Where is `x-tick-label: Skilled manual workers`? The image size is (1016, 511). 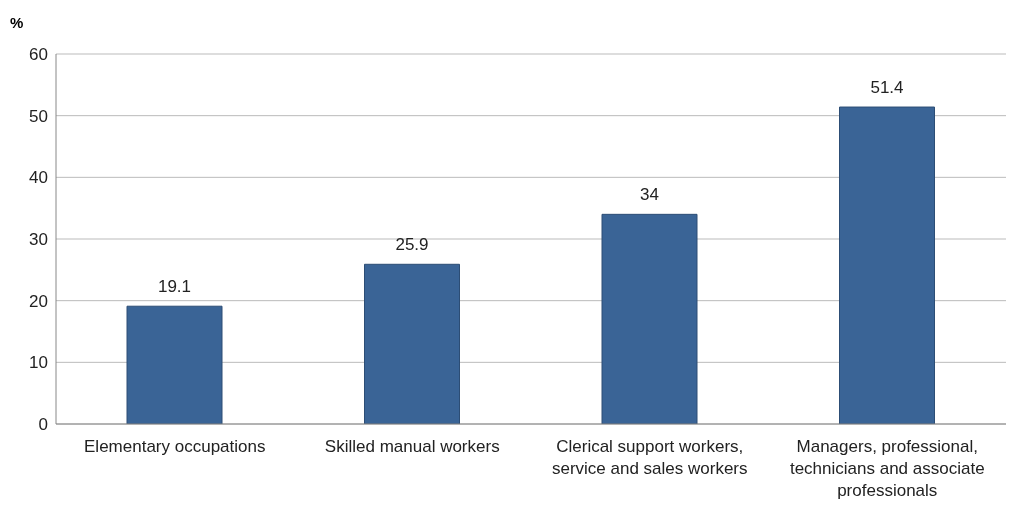 x-tick-label: Skilled manual workers is located at coordinates (412, 446).